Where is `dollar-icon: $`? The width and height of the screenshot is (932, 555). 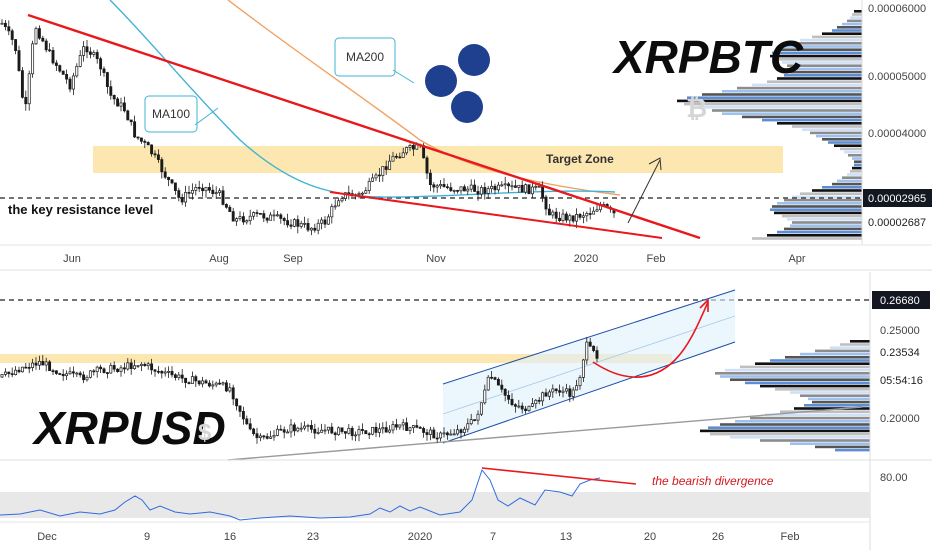
dollar-icon: $ is located at coordinates (205, 432).